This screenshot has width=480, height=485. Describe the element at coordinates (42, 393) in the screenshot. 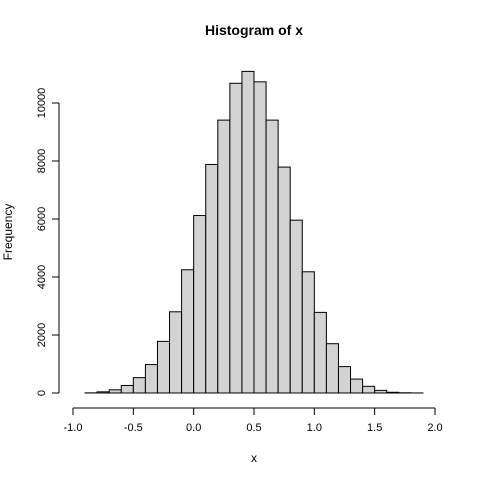

I see `y-tick-label: 0` at that location.